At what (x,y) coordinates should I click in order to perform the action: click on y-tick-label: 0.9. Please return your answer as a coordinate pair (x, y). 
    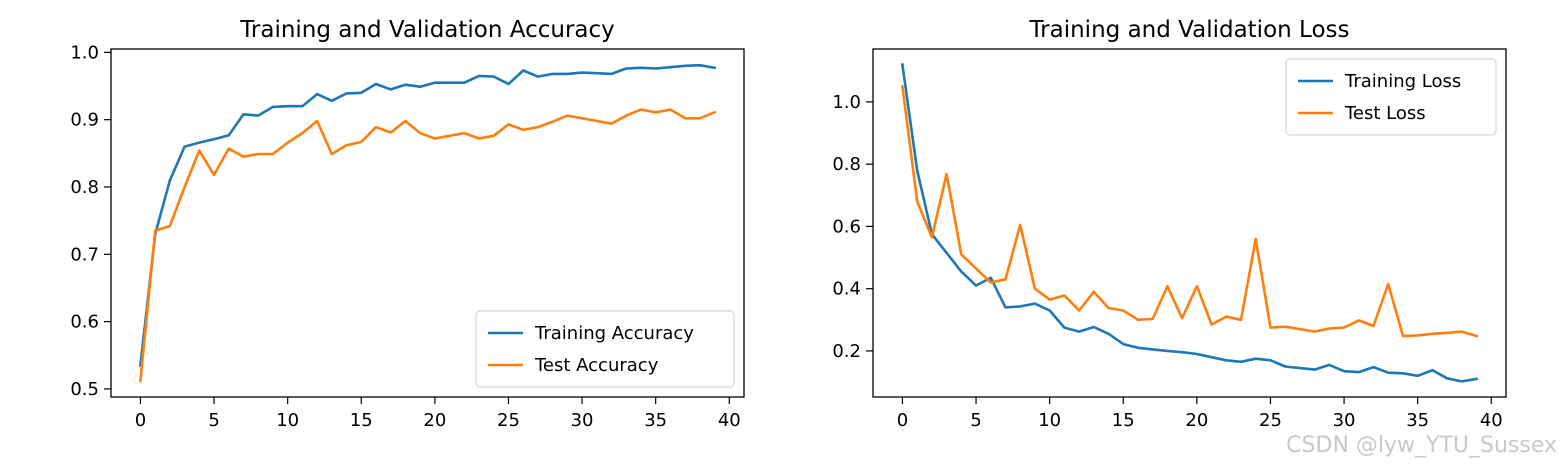
    Looking at the image, I should click on (84, 120).